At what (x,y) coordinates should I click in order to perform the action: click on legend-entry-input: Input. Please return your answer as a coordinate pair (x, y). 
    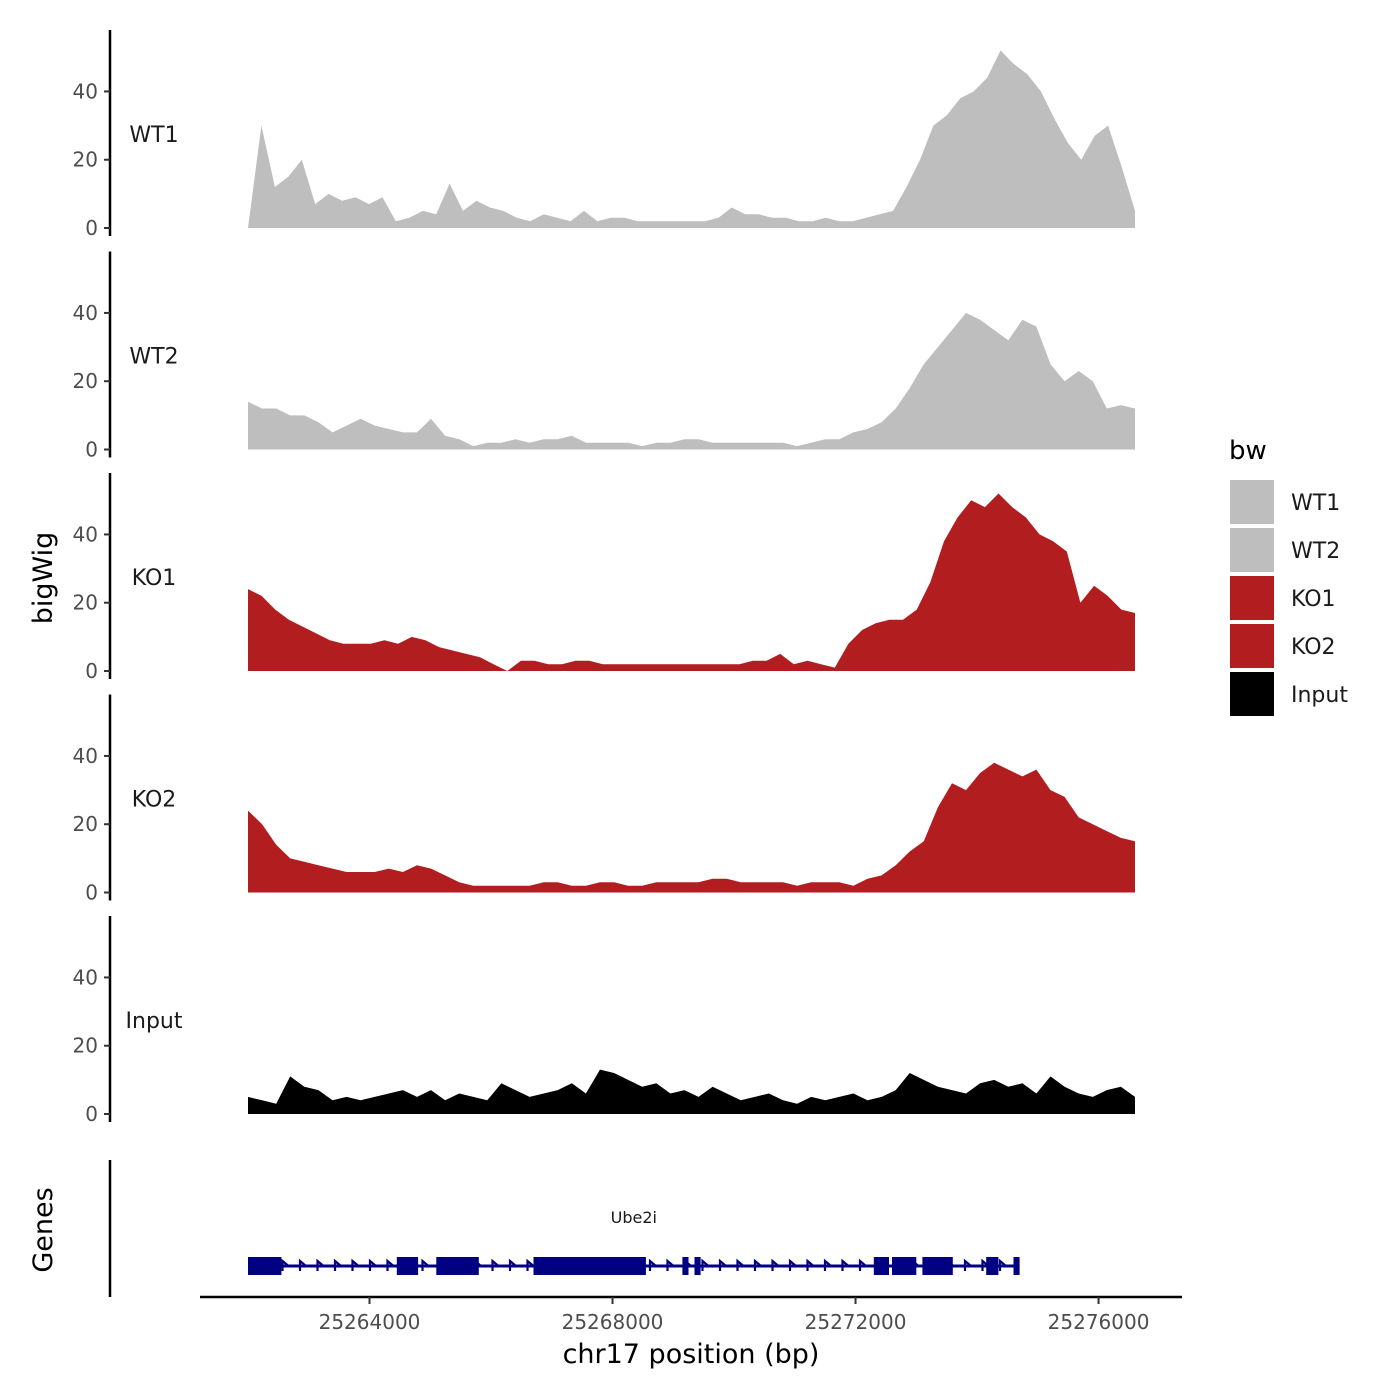
    Looking at the image, I should click on (1289, 694).